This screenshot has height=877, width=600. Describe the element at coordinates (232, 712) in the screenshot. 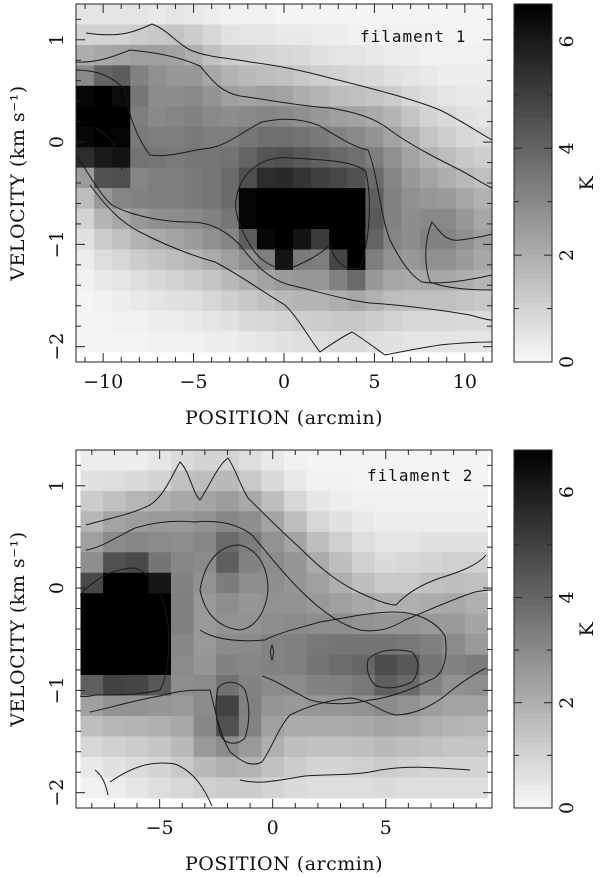

I see `contour-line` at that location.